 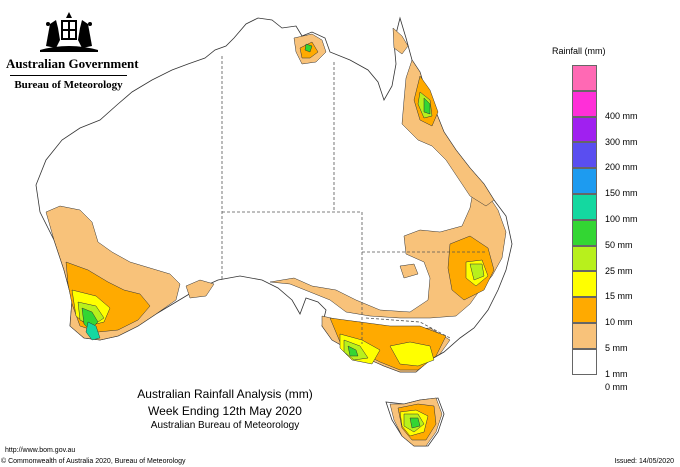 What do you see at coordinates (619, 244) in the screenshot?
I see `legend-label: 50 mm` at bounding box center [619, 244].